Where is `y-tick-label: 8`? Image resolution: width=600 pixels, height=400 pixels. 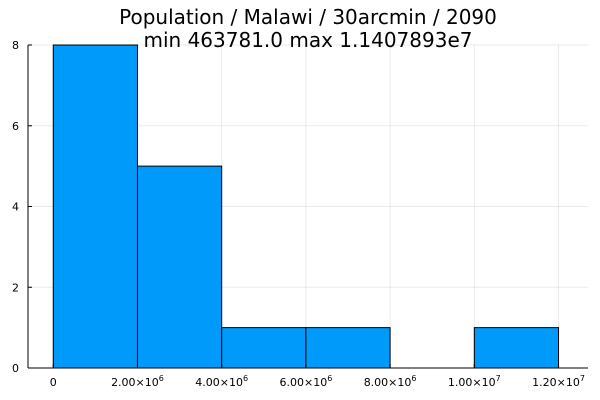
y-tick-label: 8 is located at coordinates (15, 45).